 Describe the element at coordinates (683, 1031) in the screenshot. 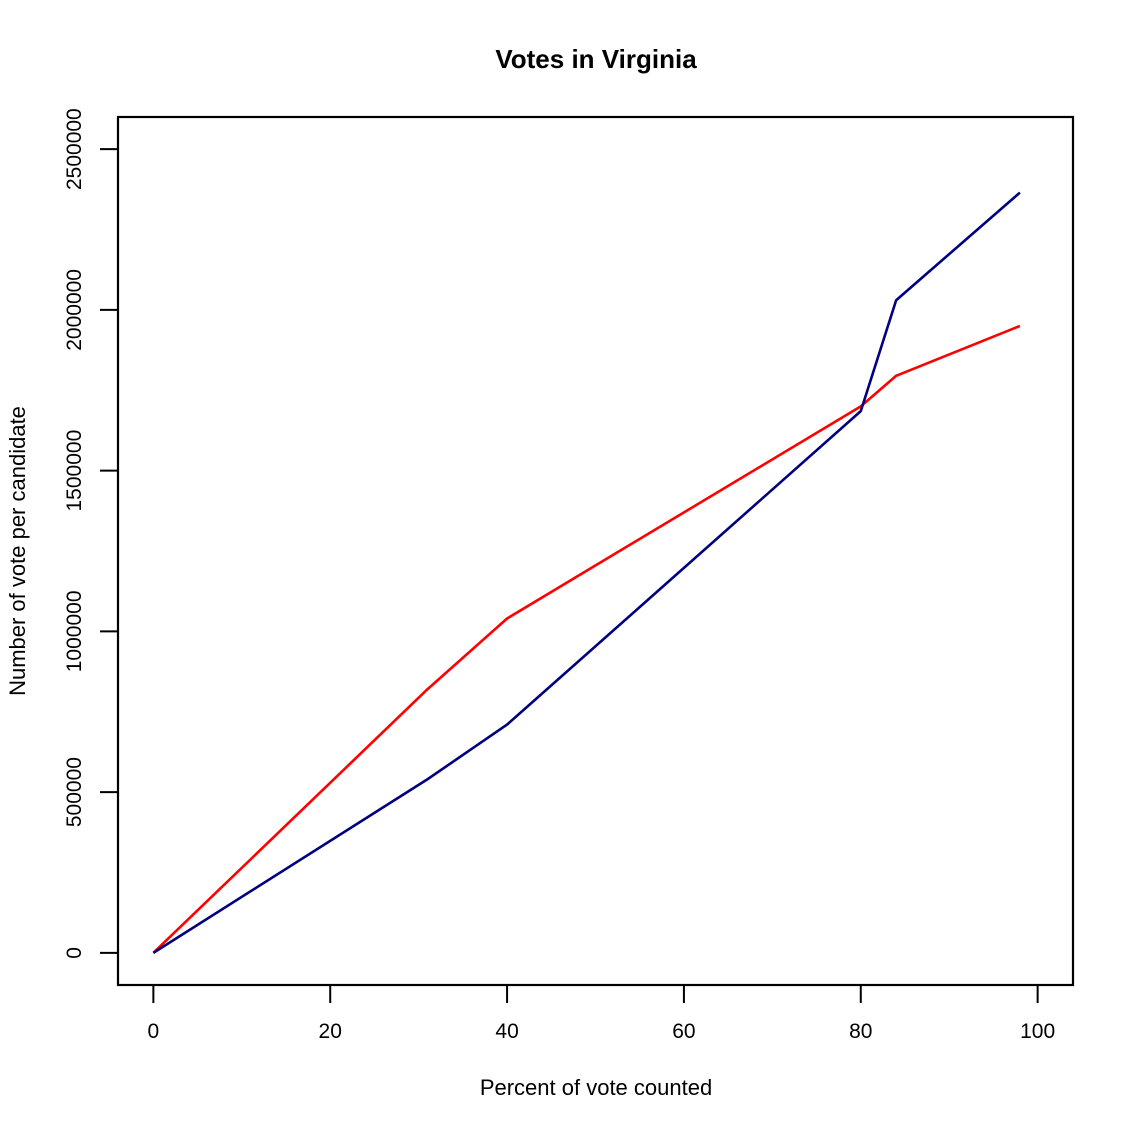

I see `x-tick-label: 60` at that location.